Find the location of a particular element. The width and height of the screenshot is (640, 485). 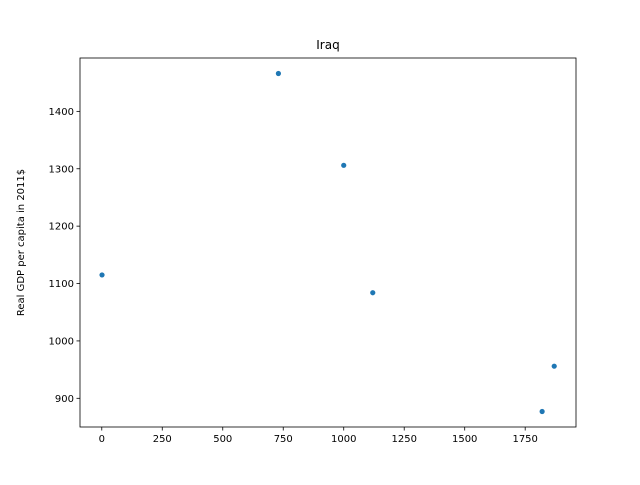

x-tick-label: 1000 is located at coordinates (343, 439).